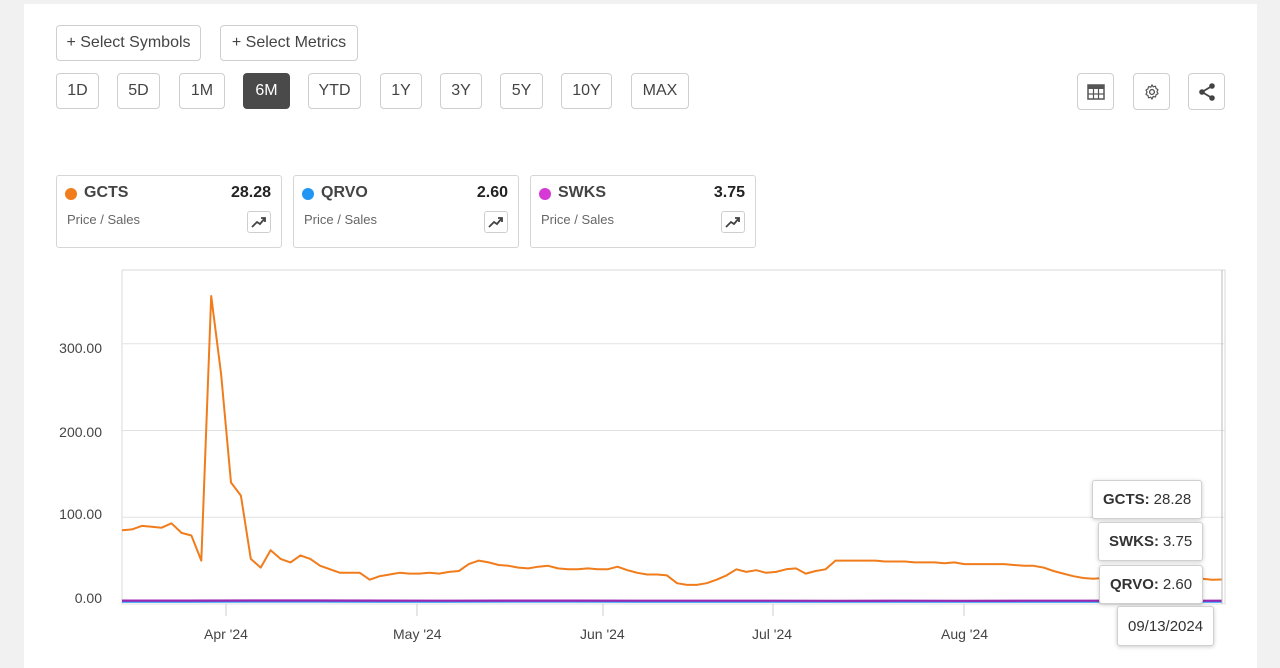 This screenshot has height=668, width=1280. What do you see at coordinates (417, 634) in the screenshot?
I see `x-tick-label: May '24` at bounding box center [417, 634].